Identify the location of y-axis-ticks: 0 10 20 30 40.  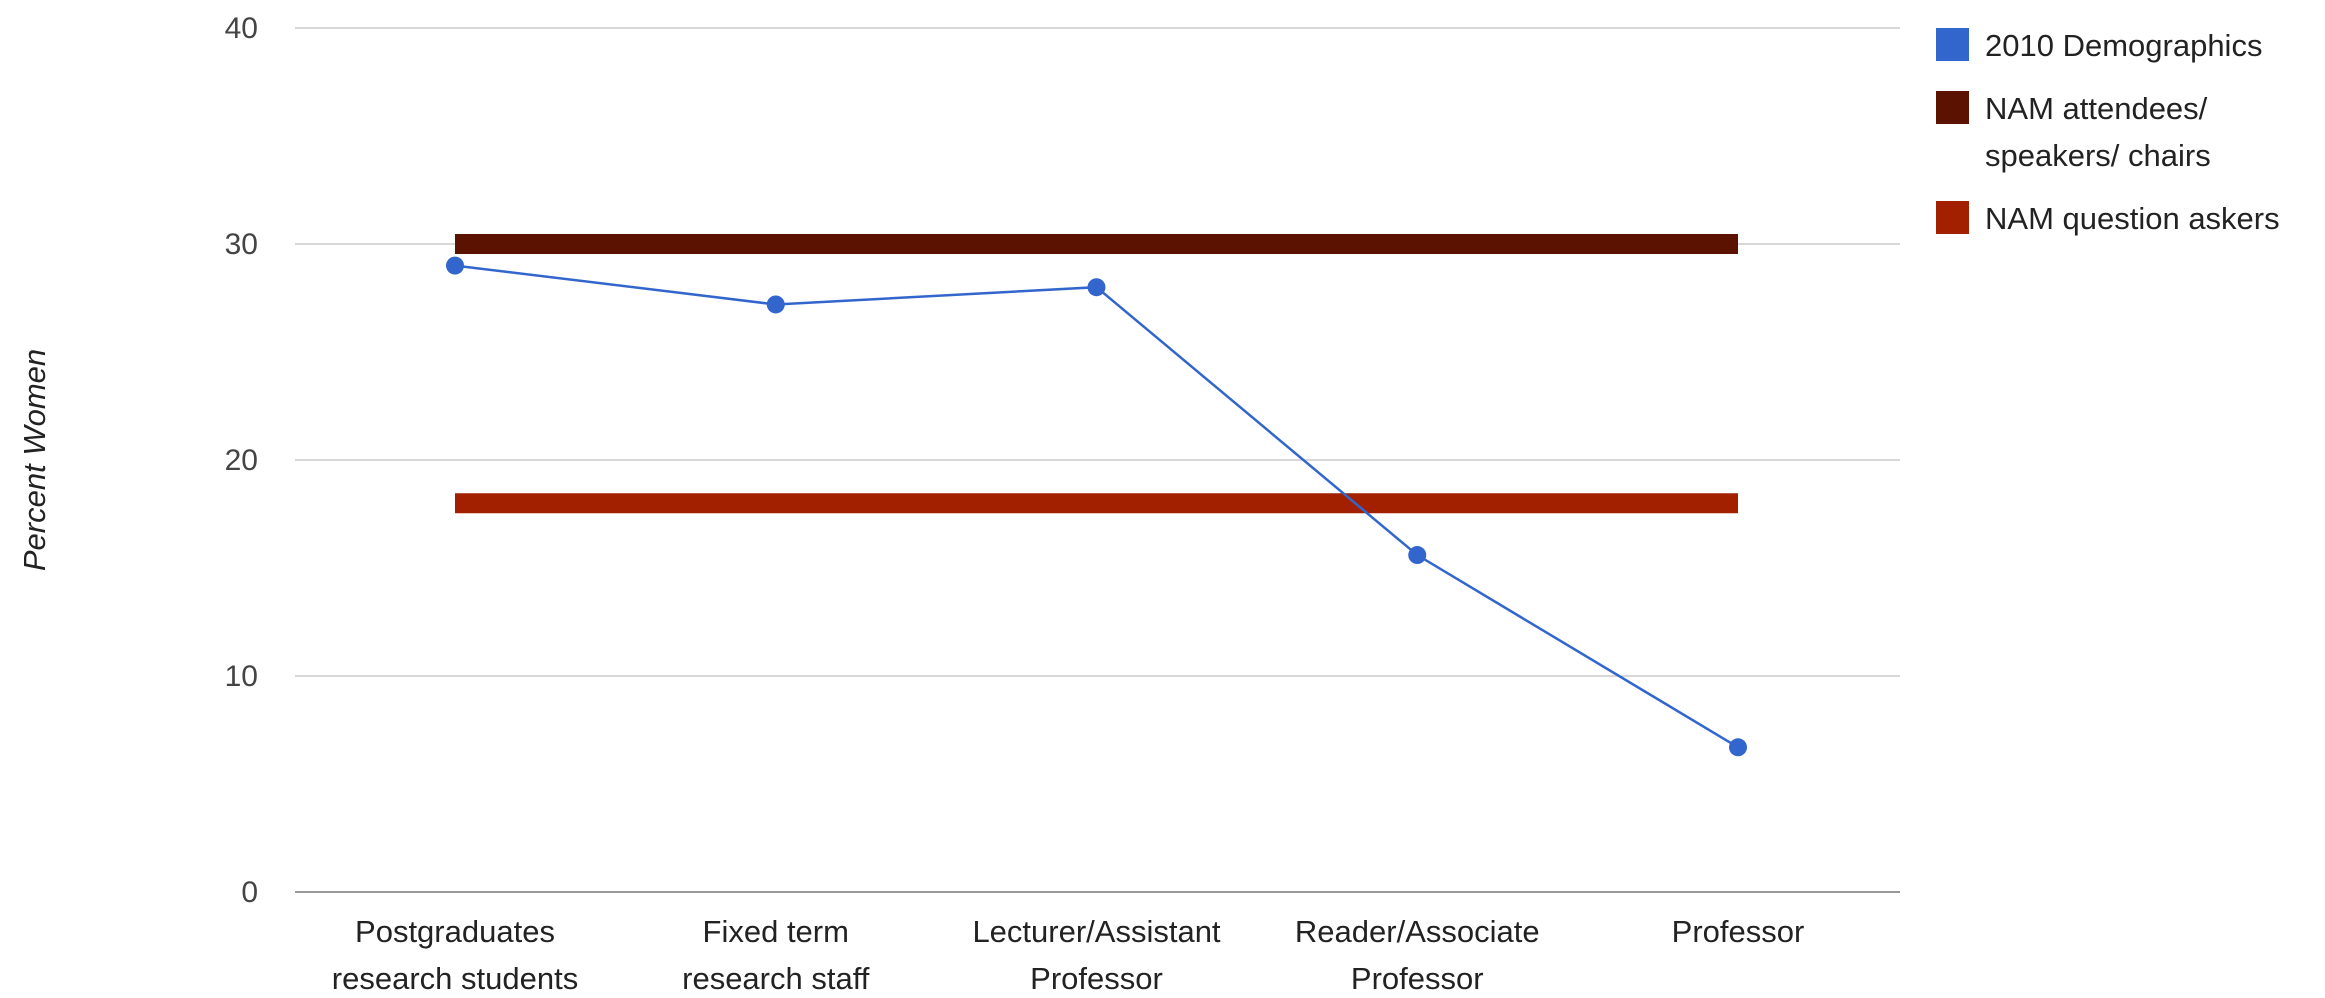
(241, 460).